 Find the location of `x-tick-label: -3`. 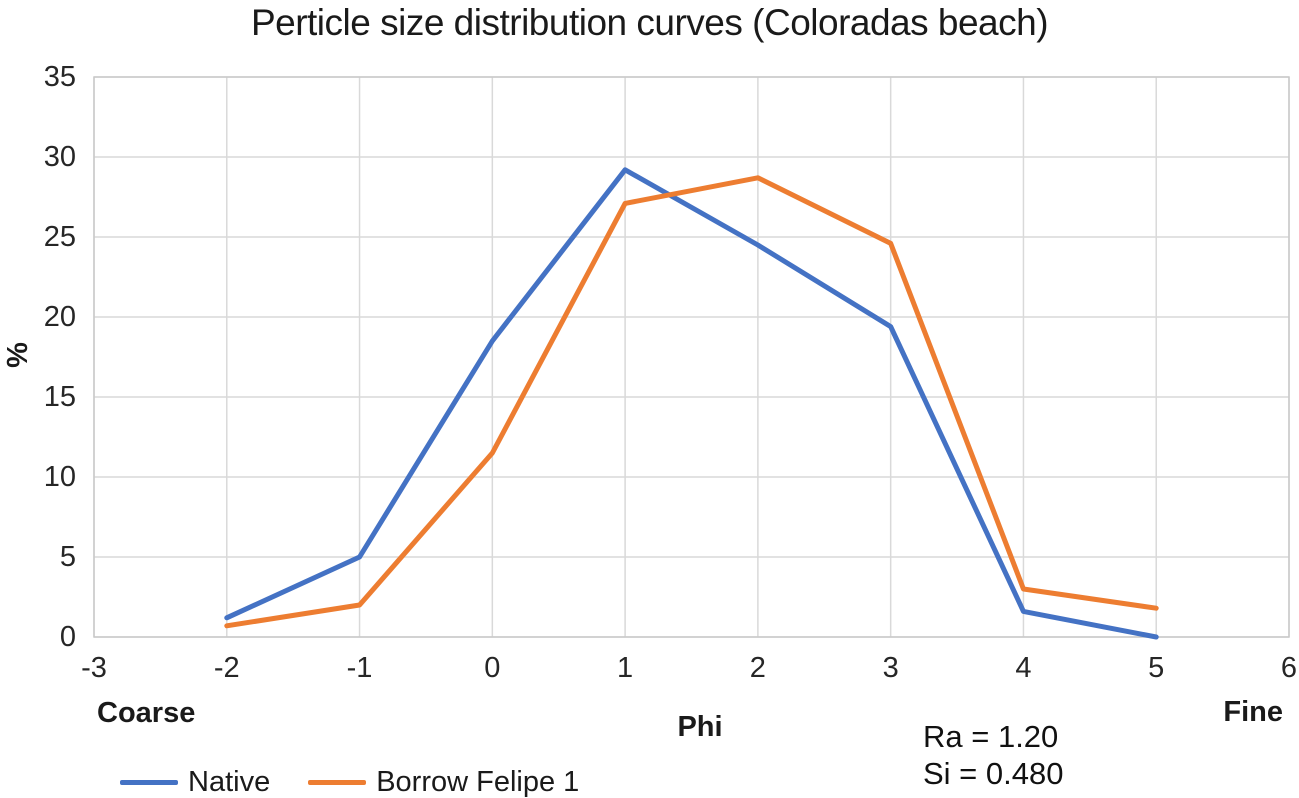

x-tick-label: -3 is located at coordinates (94, 668).